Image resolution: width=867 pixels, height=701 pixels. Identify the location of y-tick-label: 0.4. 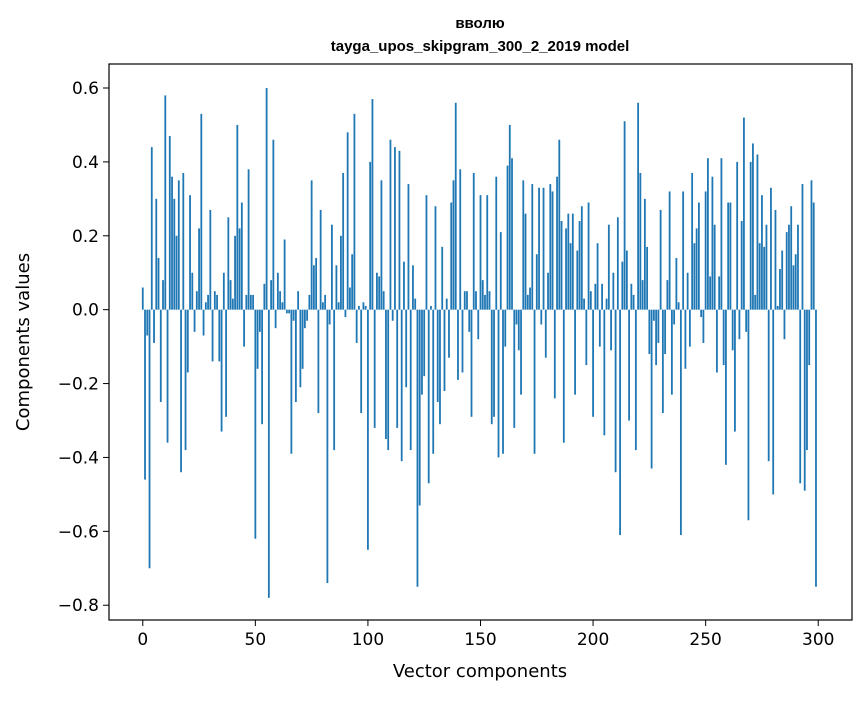
(85, 163).